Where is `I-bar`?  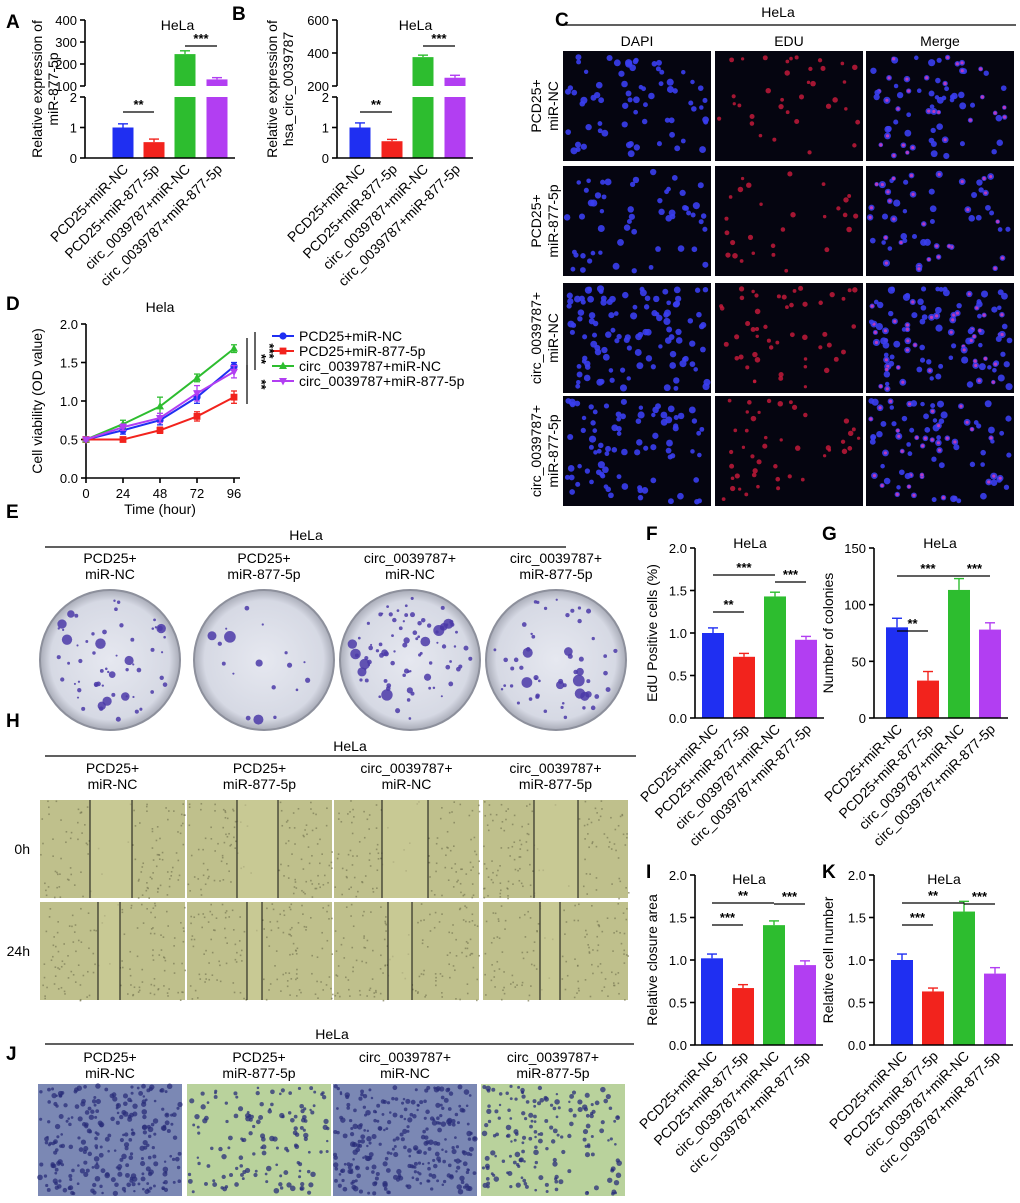 I-bar is located at coordinates (805, 1005).